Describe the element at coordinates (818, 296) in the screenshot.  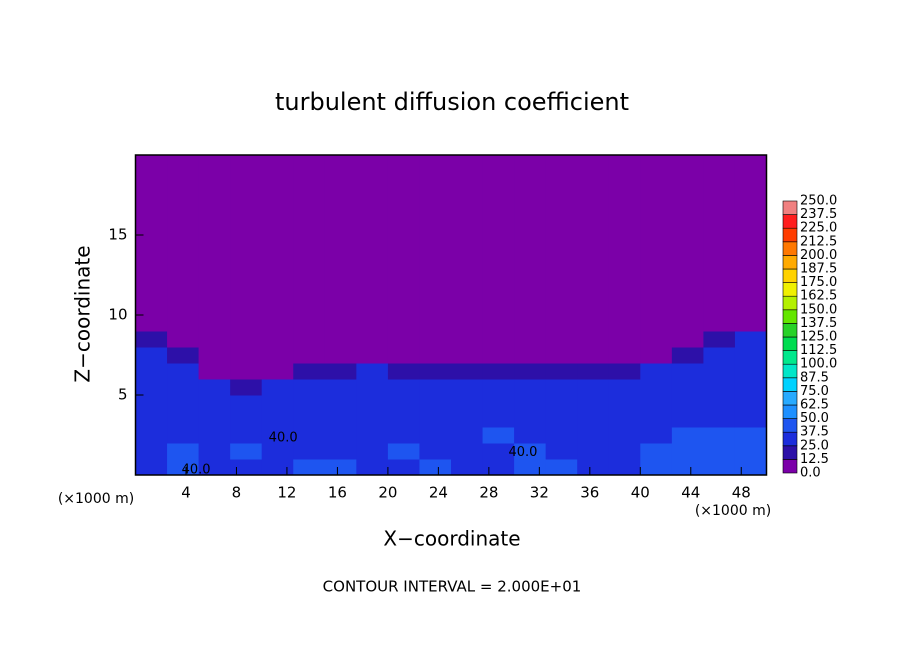
I see `colorbar-label: 162.5` at that location.